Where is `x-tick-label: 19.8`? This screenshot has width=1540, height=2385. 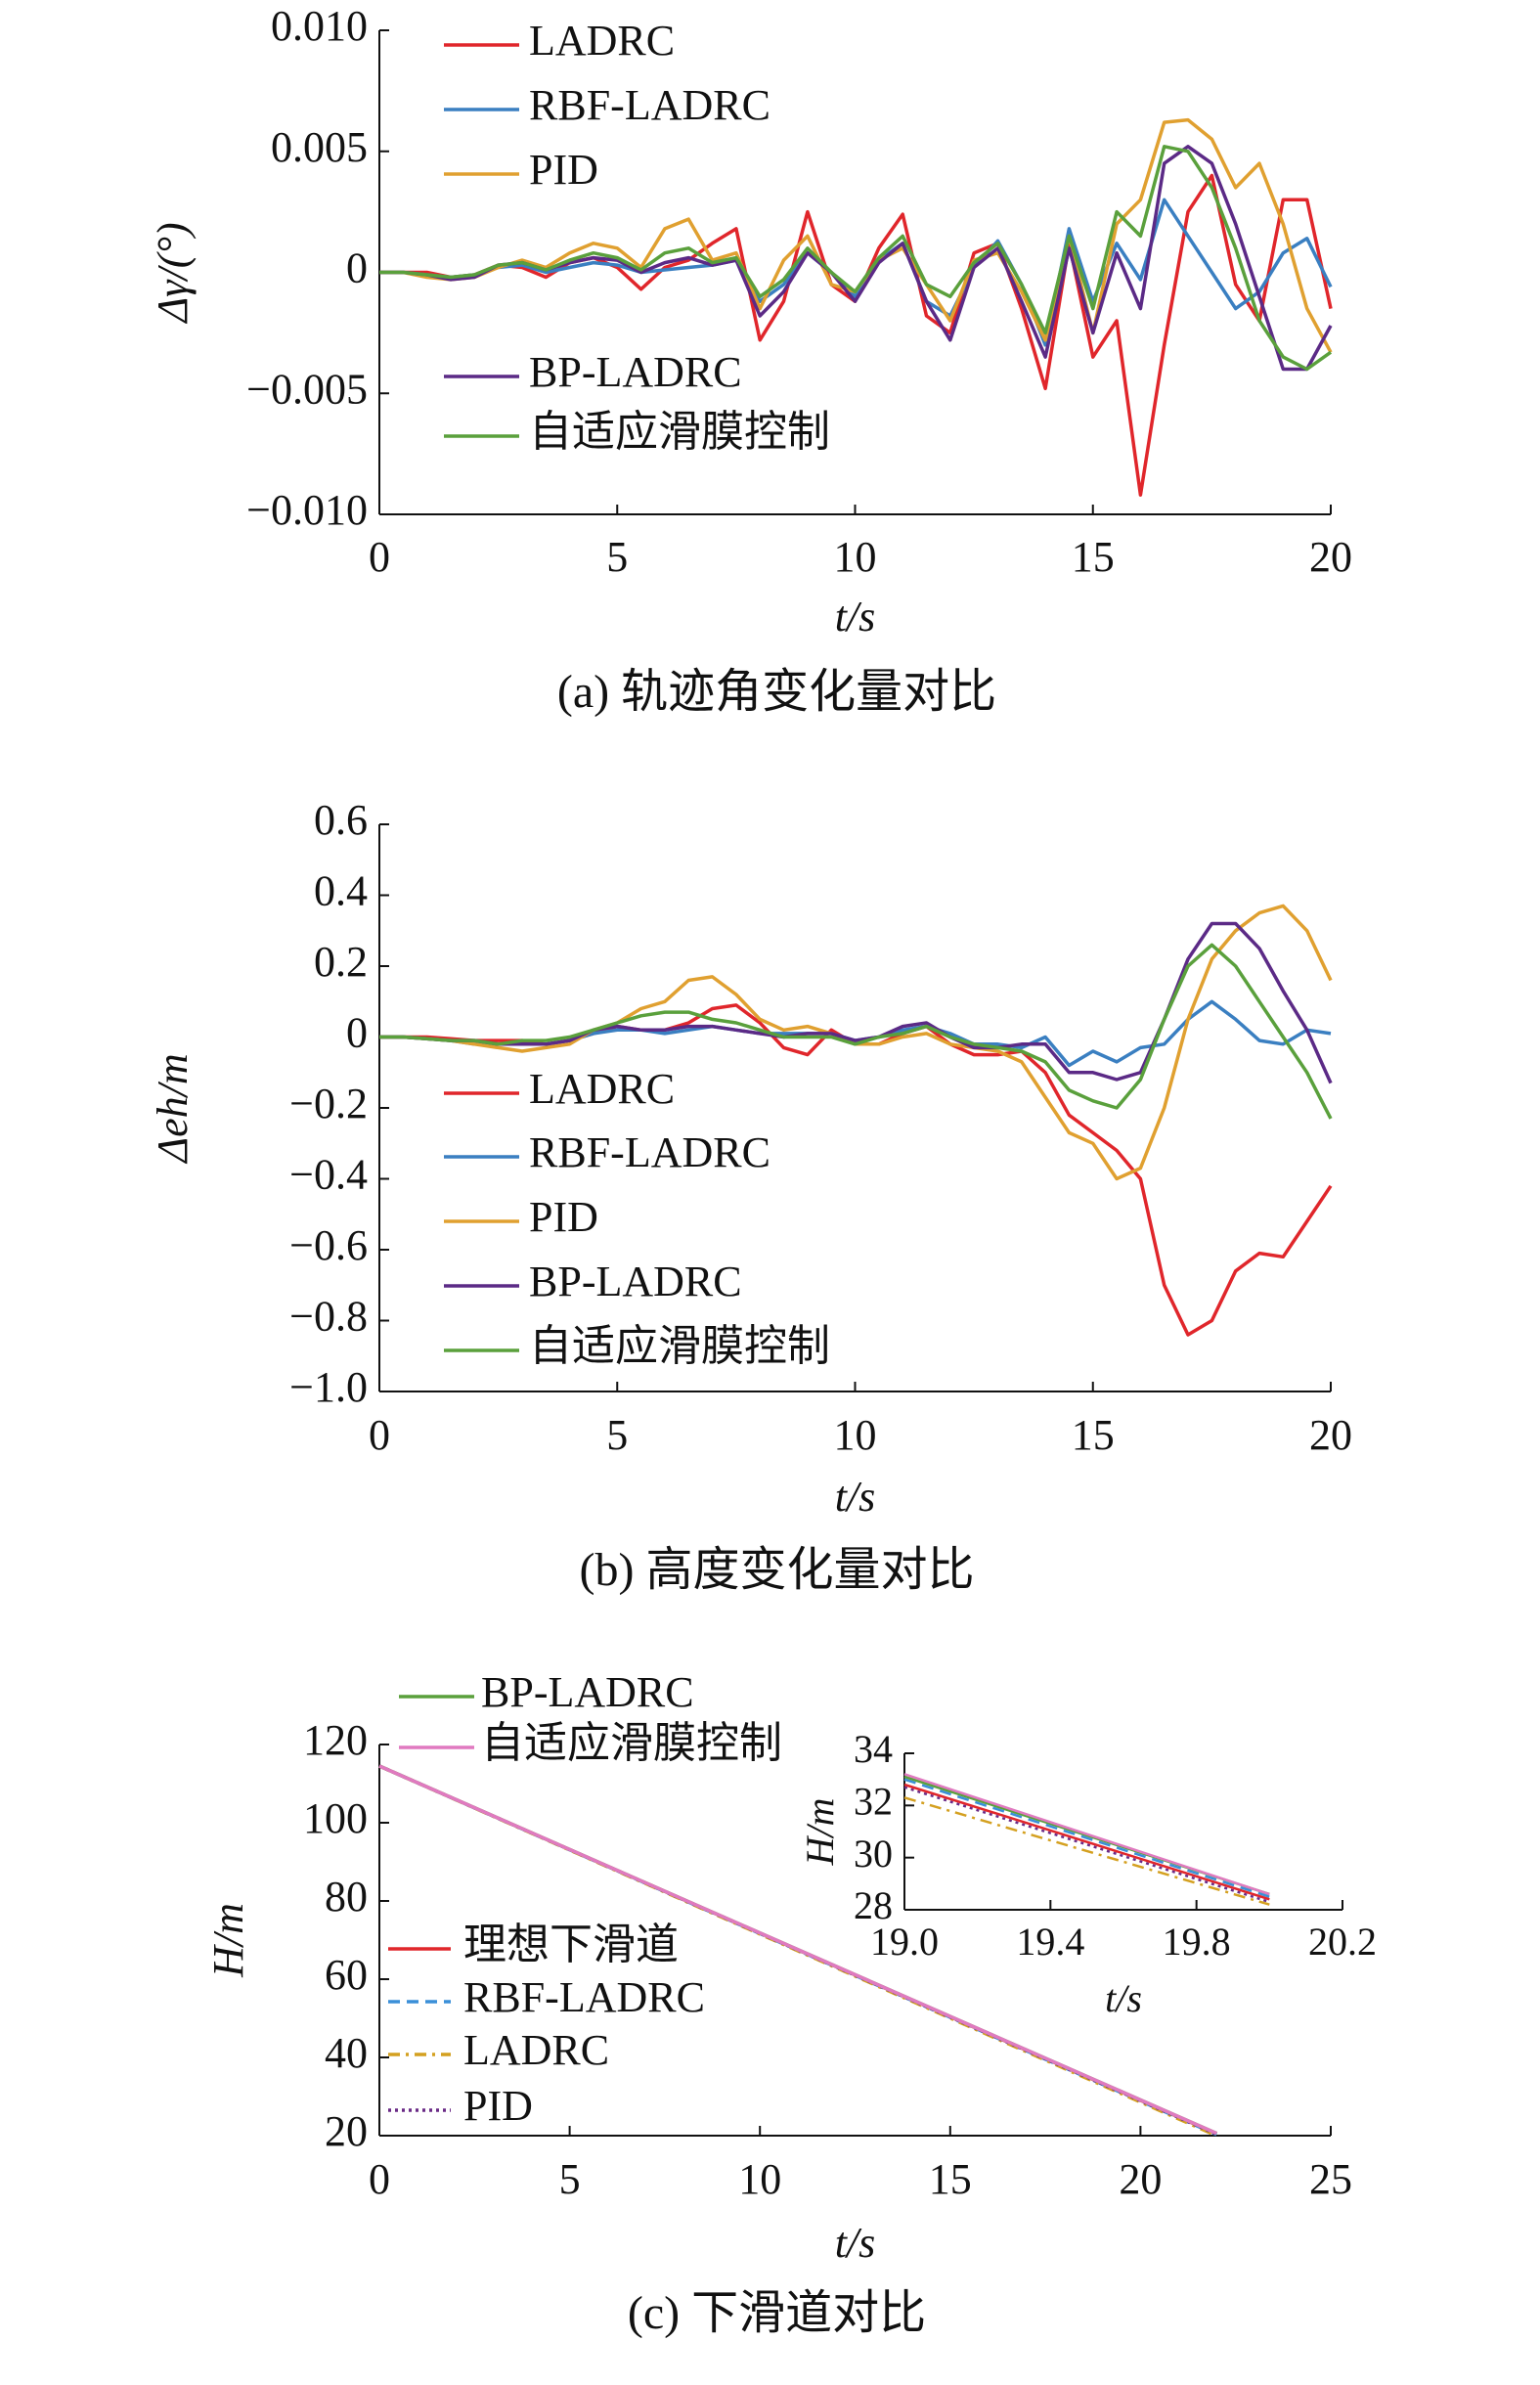
x-tick-label: 19.8 is located at coordinates (1197, 1942).